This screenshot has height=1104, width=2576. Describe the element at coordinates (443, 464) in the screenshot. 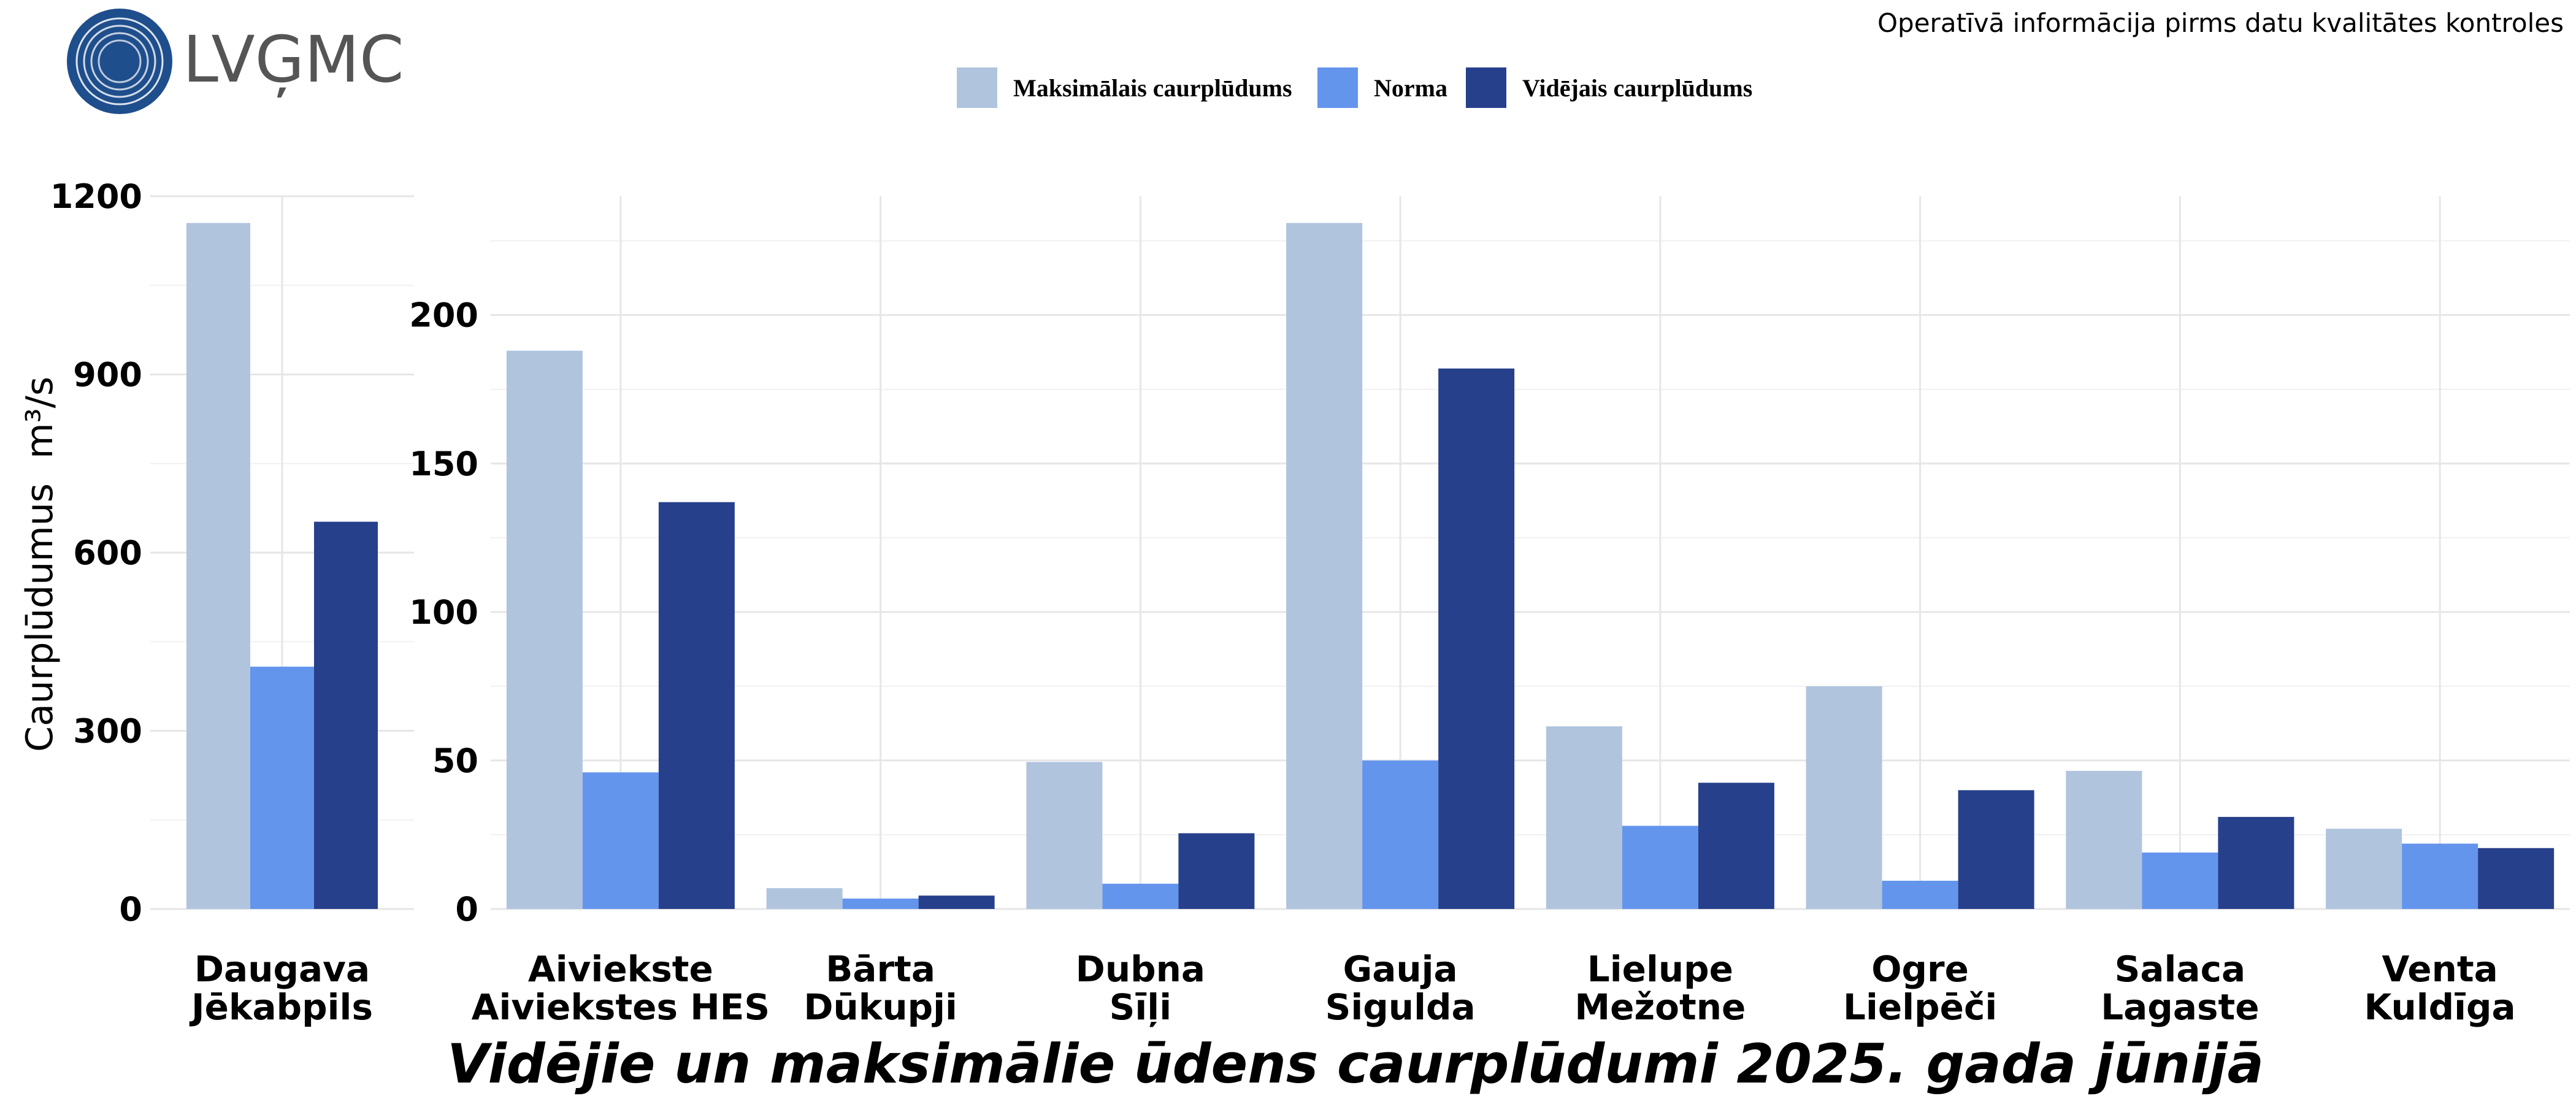

I see `y-tick-label: 150` at that location.